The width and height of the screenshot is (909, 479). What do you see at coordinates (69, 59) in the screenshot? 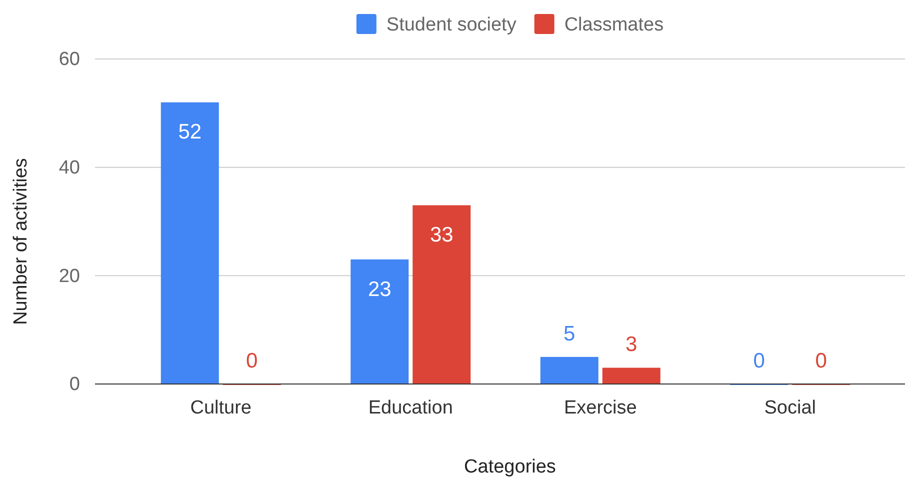
I see `y-tick-label: 60` at bounding box center [69, 59].